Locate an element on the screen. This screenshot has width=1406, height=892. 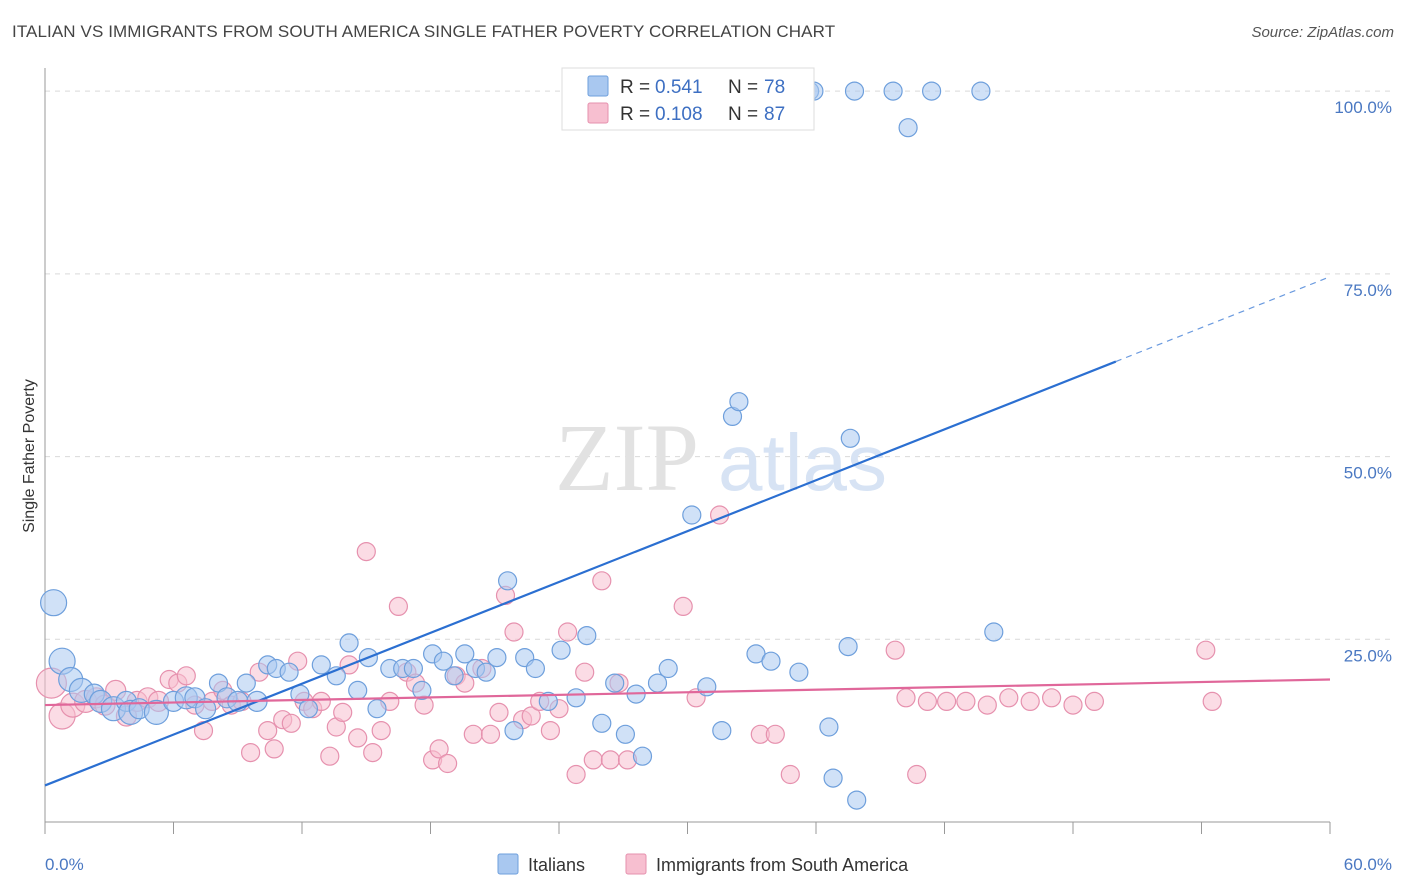
italians-trend-extension is located at coordinates (1223, 319).